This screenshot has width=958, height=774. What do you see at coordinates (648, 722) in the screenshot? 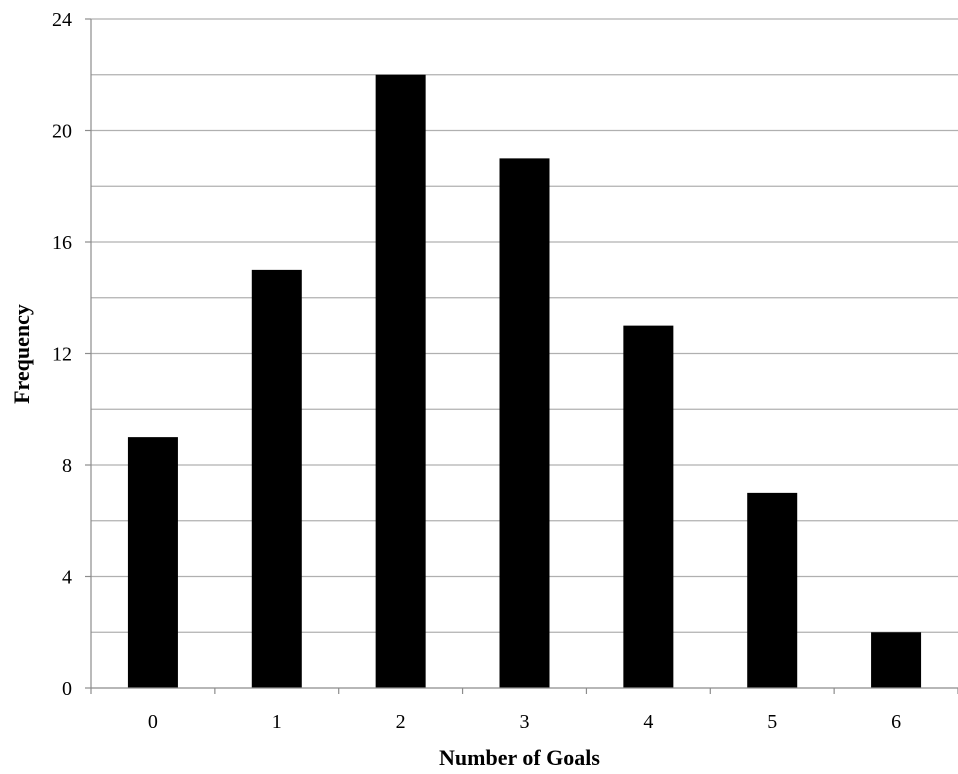
I see `x-tick-label: 4` at bounding box center [648, 722].